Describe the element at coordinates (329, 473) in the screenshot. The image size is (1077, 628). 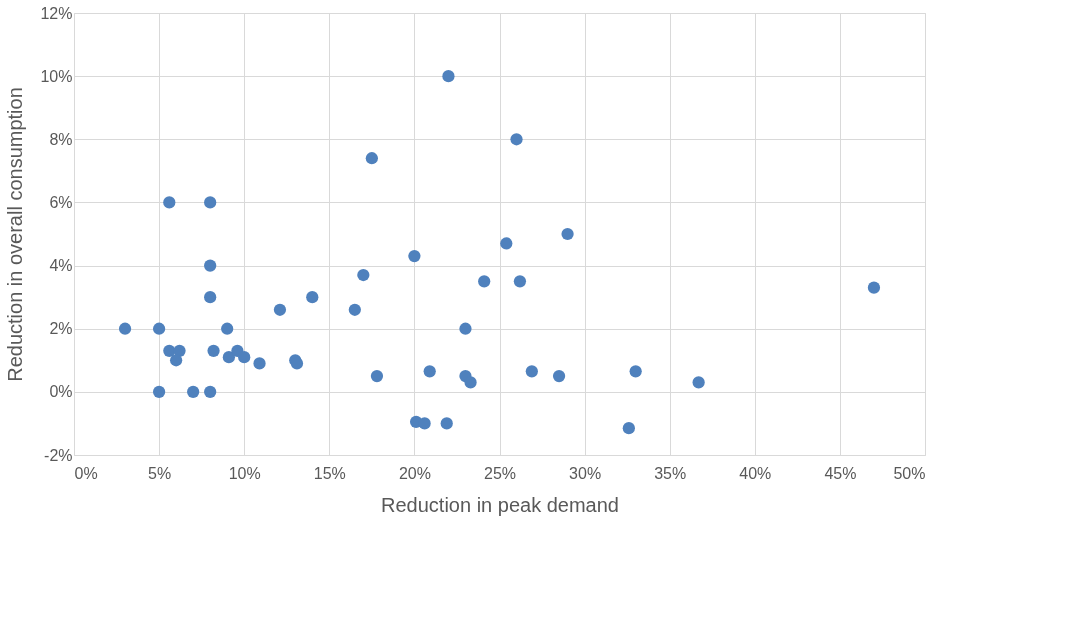
I see `x-tick-label: 15%` at that location.